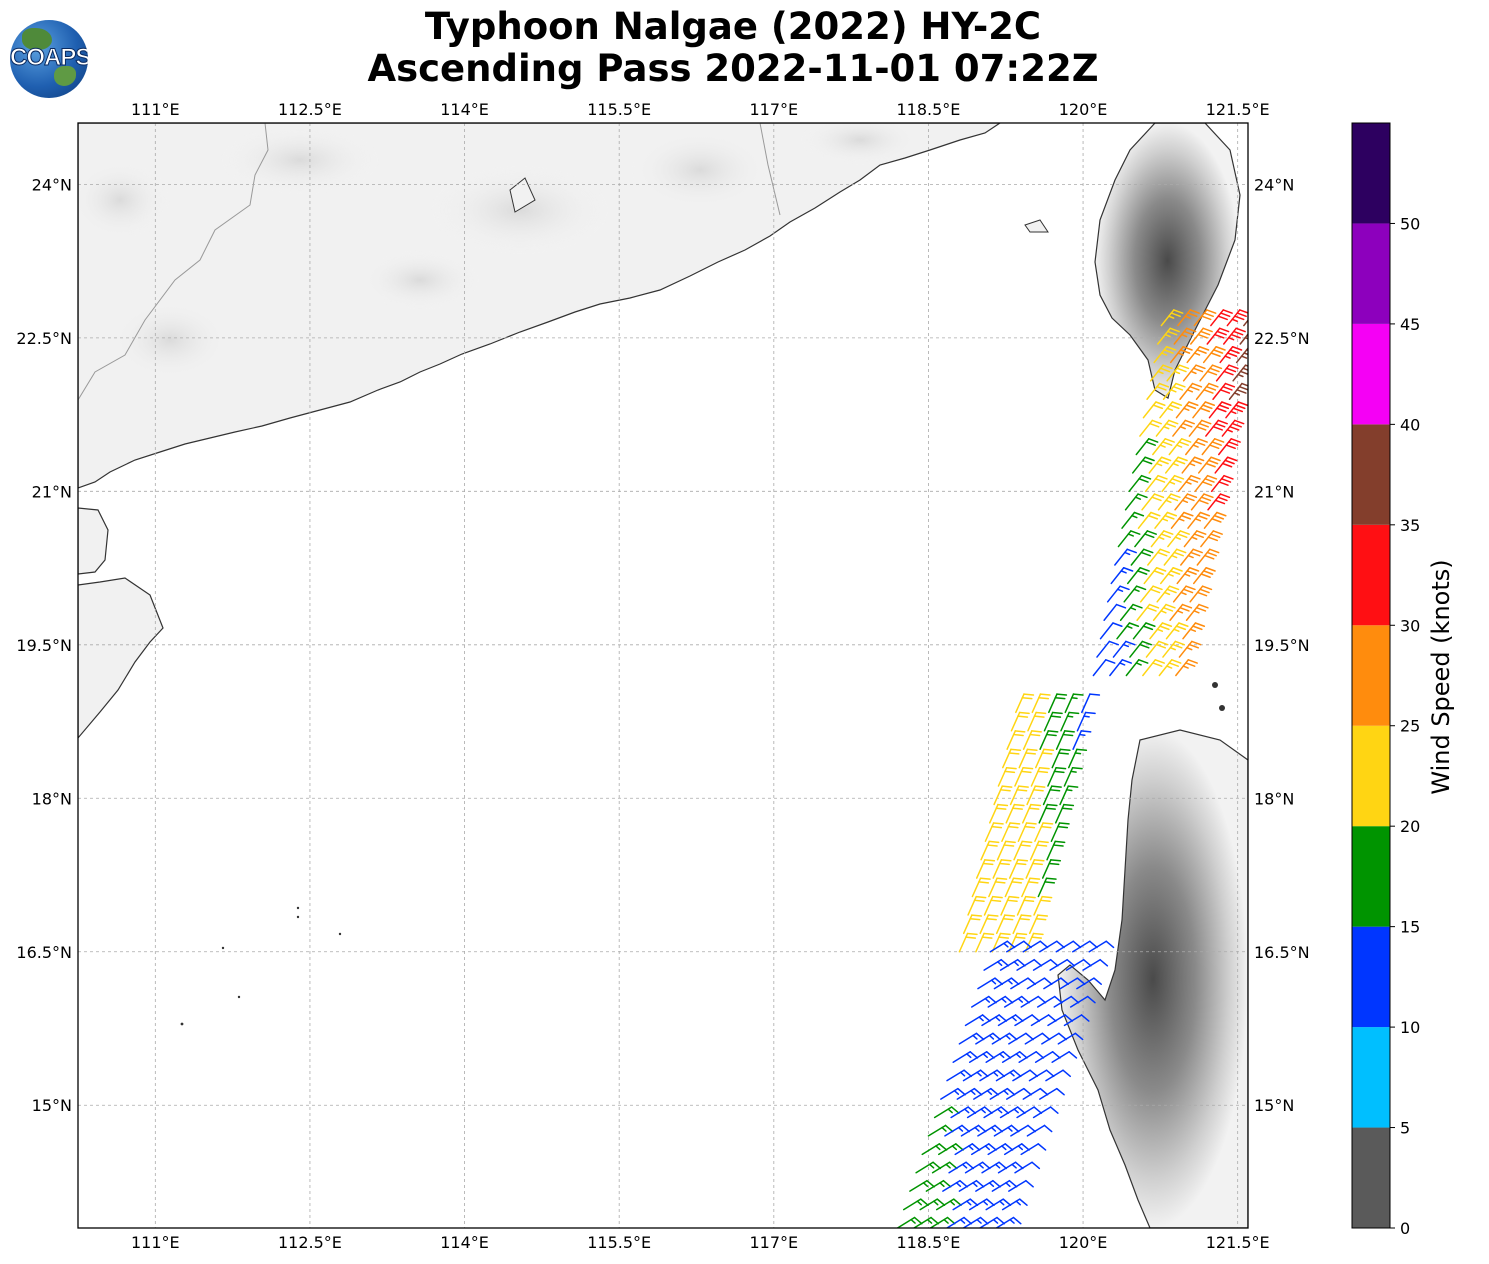 Image resolution: width=1489 pixels, height=1264 pixels. Describe the element at coordinates (1410, 525) in the screenshot. I see `colorbar-tick-label: 35` at that location.